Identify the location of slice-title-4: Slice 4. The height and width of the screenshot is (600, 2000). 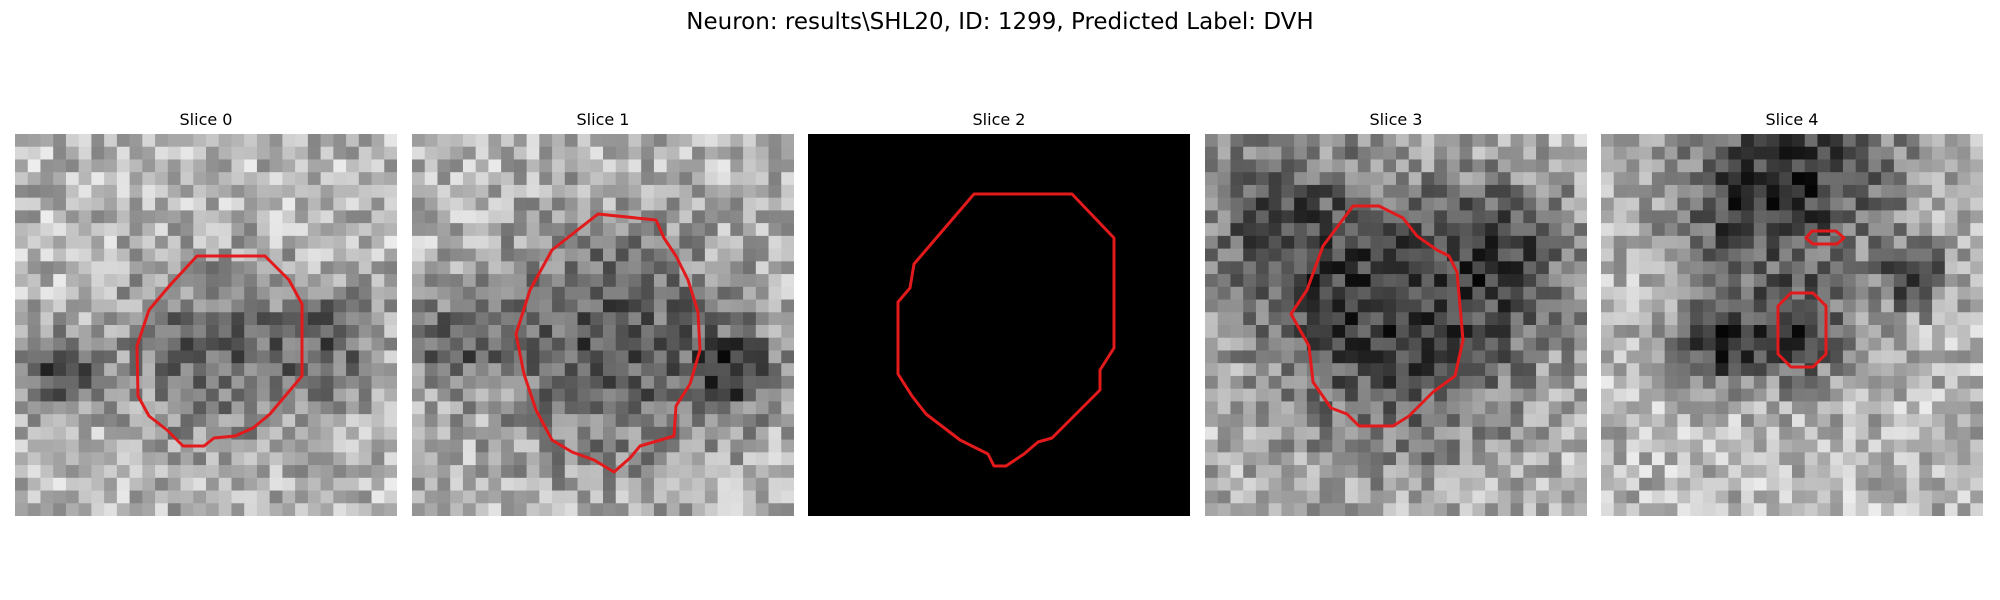
(1792, 119).